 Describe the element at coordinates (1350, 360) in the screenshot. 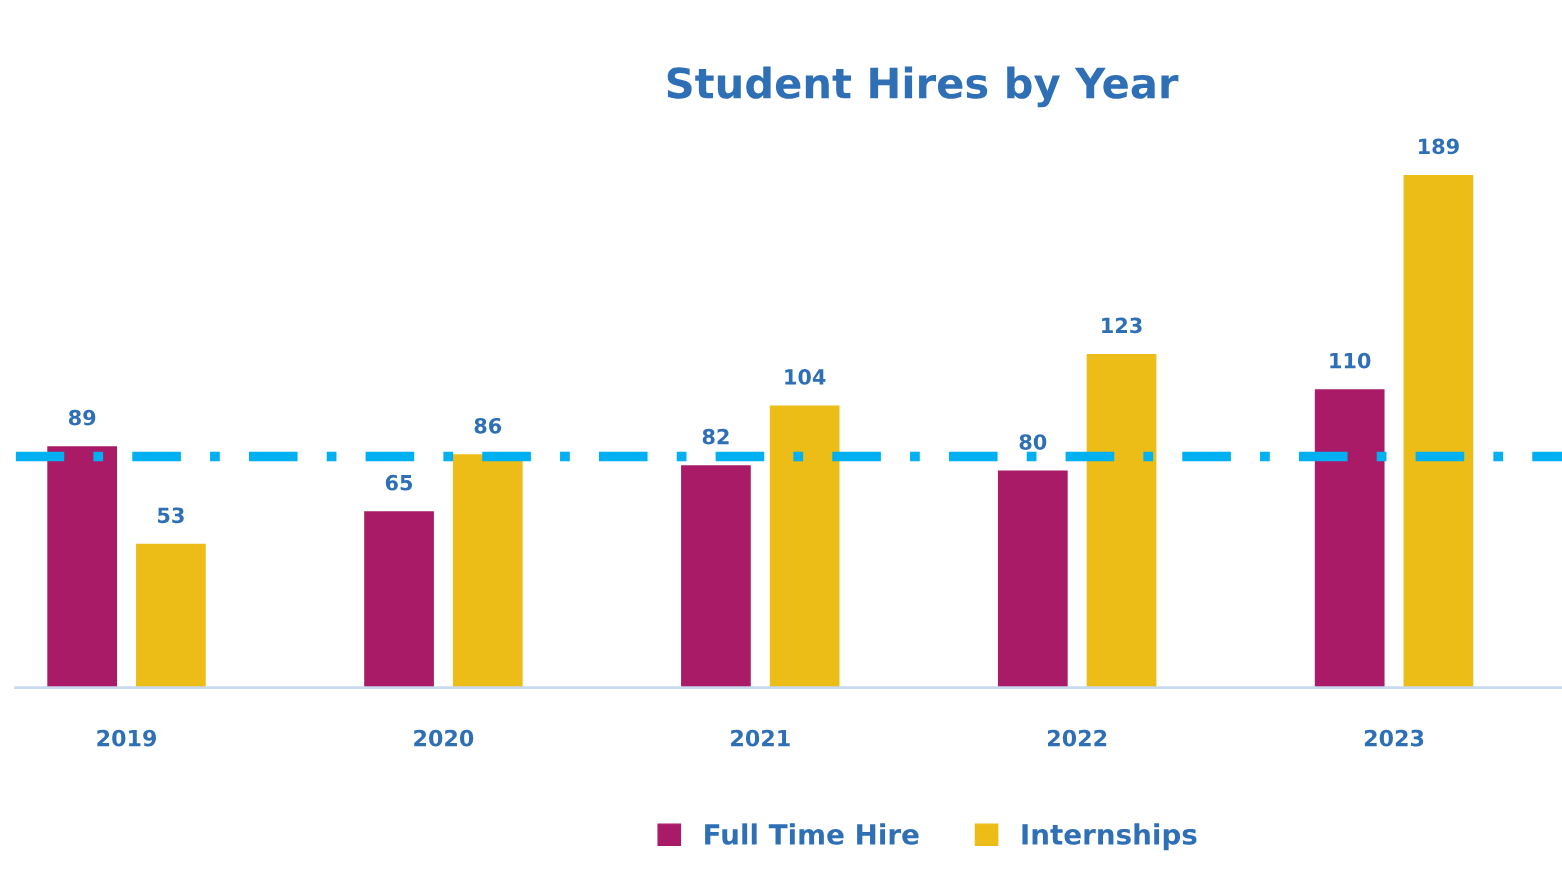

I see `data-label: 110` at that location.